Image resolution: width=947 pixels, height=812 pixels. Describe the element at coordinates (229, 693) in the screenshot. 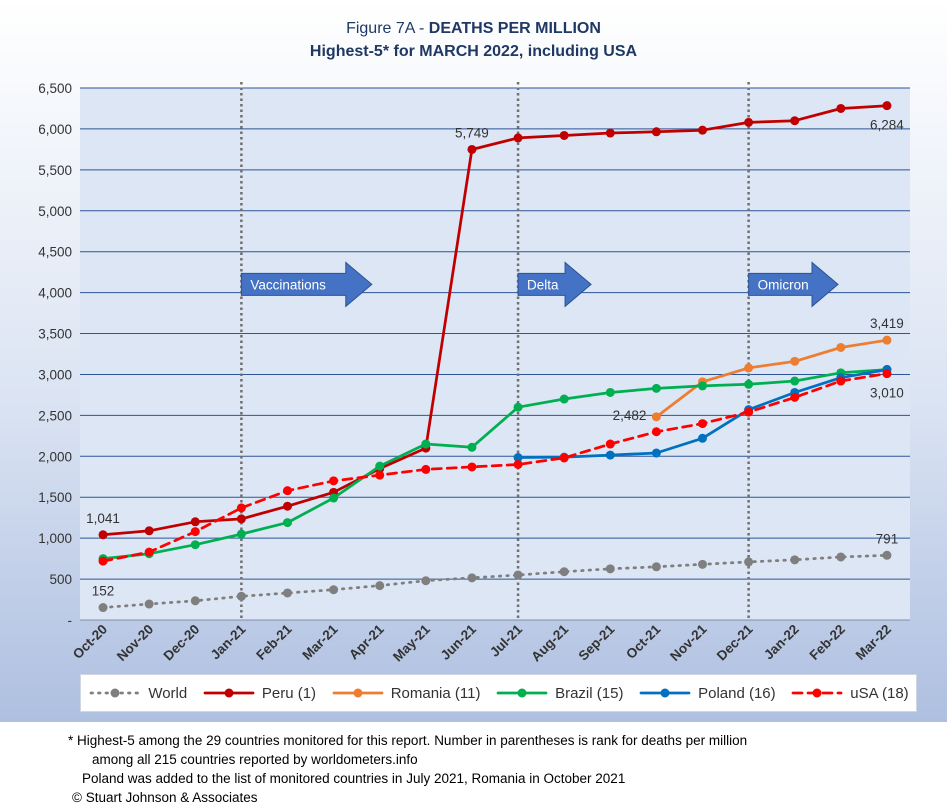

I see `legend-swatch-peru` at that location.